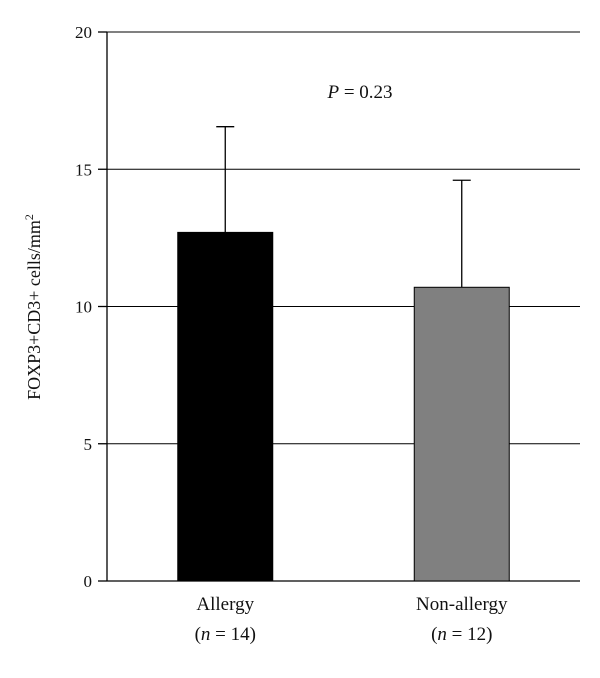  What do you see at coordinates (83, 32) in the screenshot?
I see `y-tick-label: 20` at bounding box center [83, 32].